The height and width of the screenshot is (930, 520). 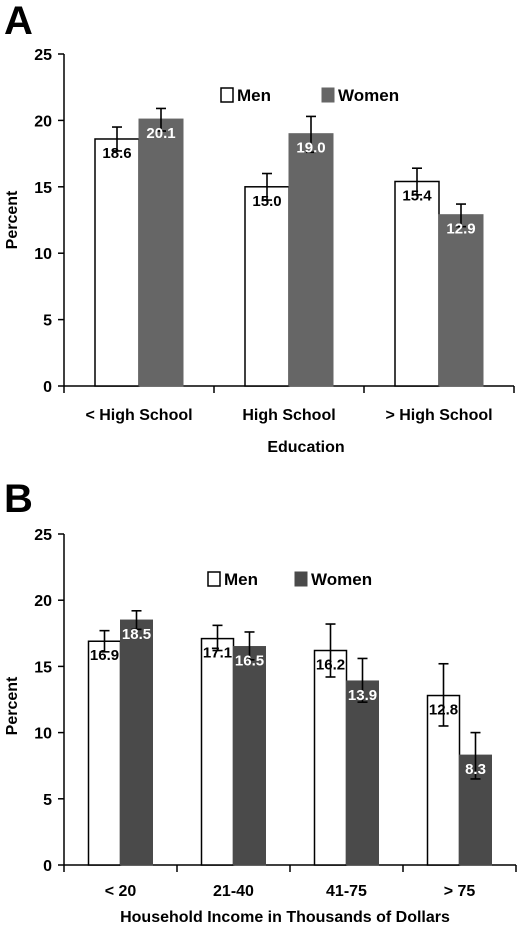 What do you see at coordinates (460, 891) in the screenshot?
I see `x-category-label: > 75` at bounding box center [460, 891].